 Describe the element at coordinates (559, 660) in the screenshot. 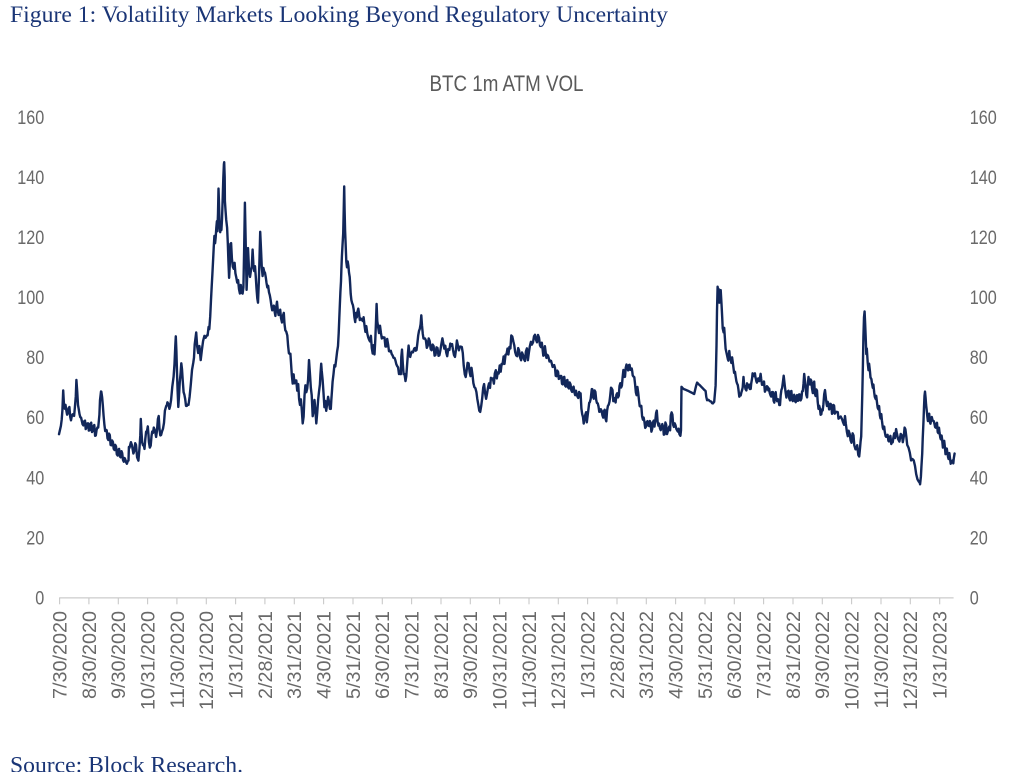

I see `svg-text: 12/31/2021` at that location.